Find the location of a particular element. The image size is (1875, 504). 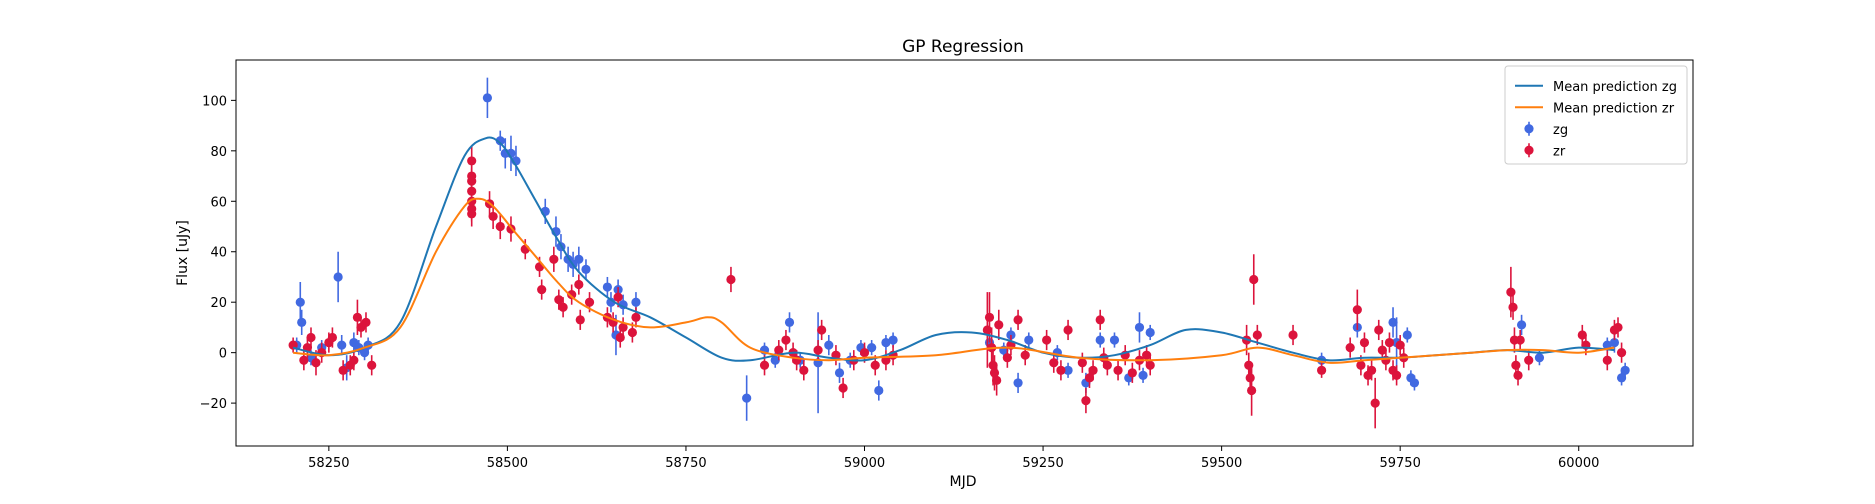

x-tick-label: 59000 is located at coordinates (864, 463).